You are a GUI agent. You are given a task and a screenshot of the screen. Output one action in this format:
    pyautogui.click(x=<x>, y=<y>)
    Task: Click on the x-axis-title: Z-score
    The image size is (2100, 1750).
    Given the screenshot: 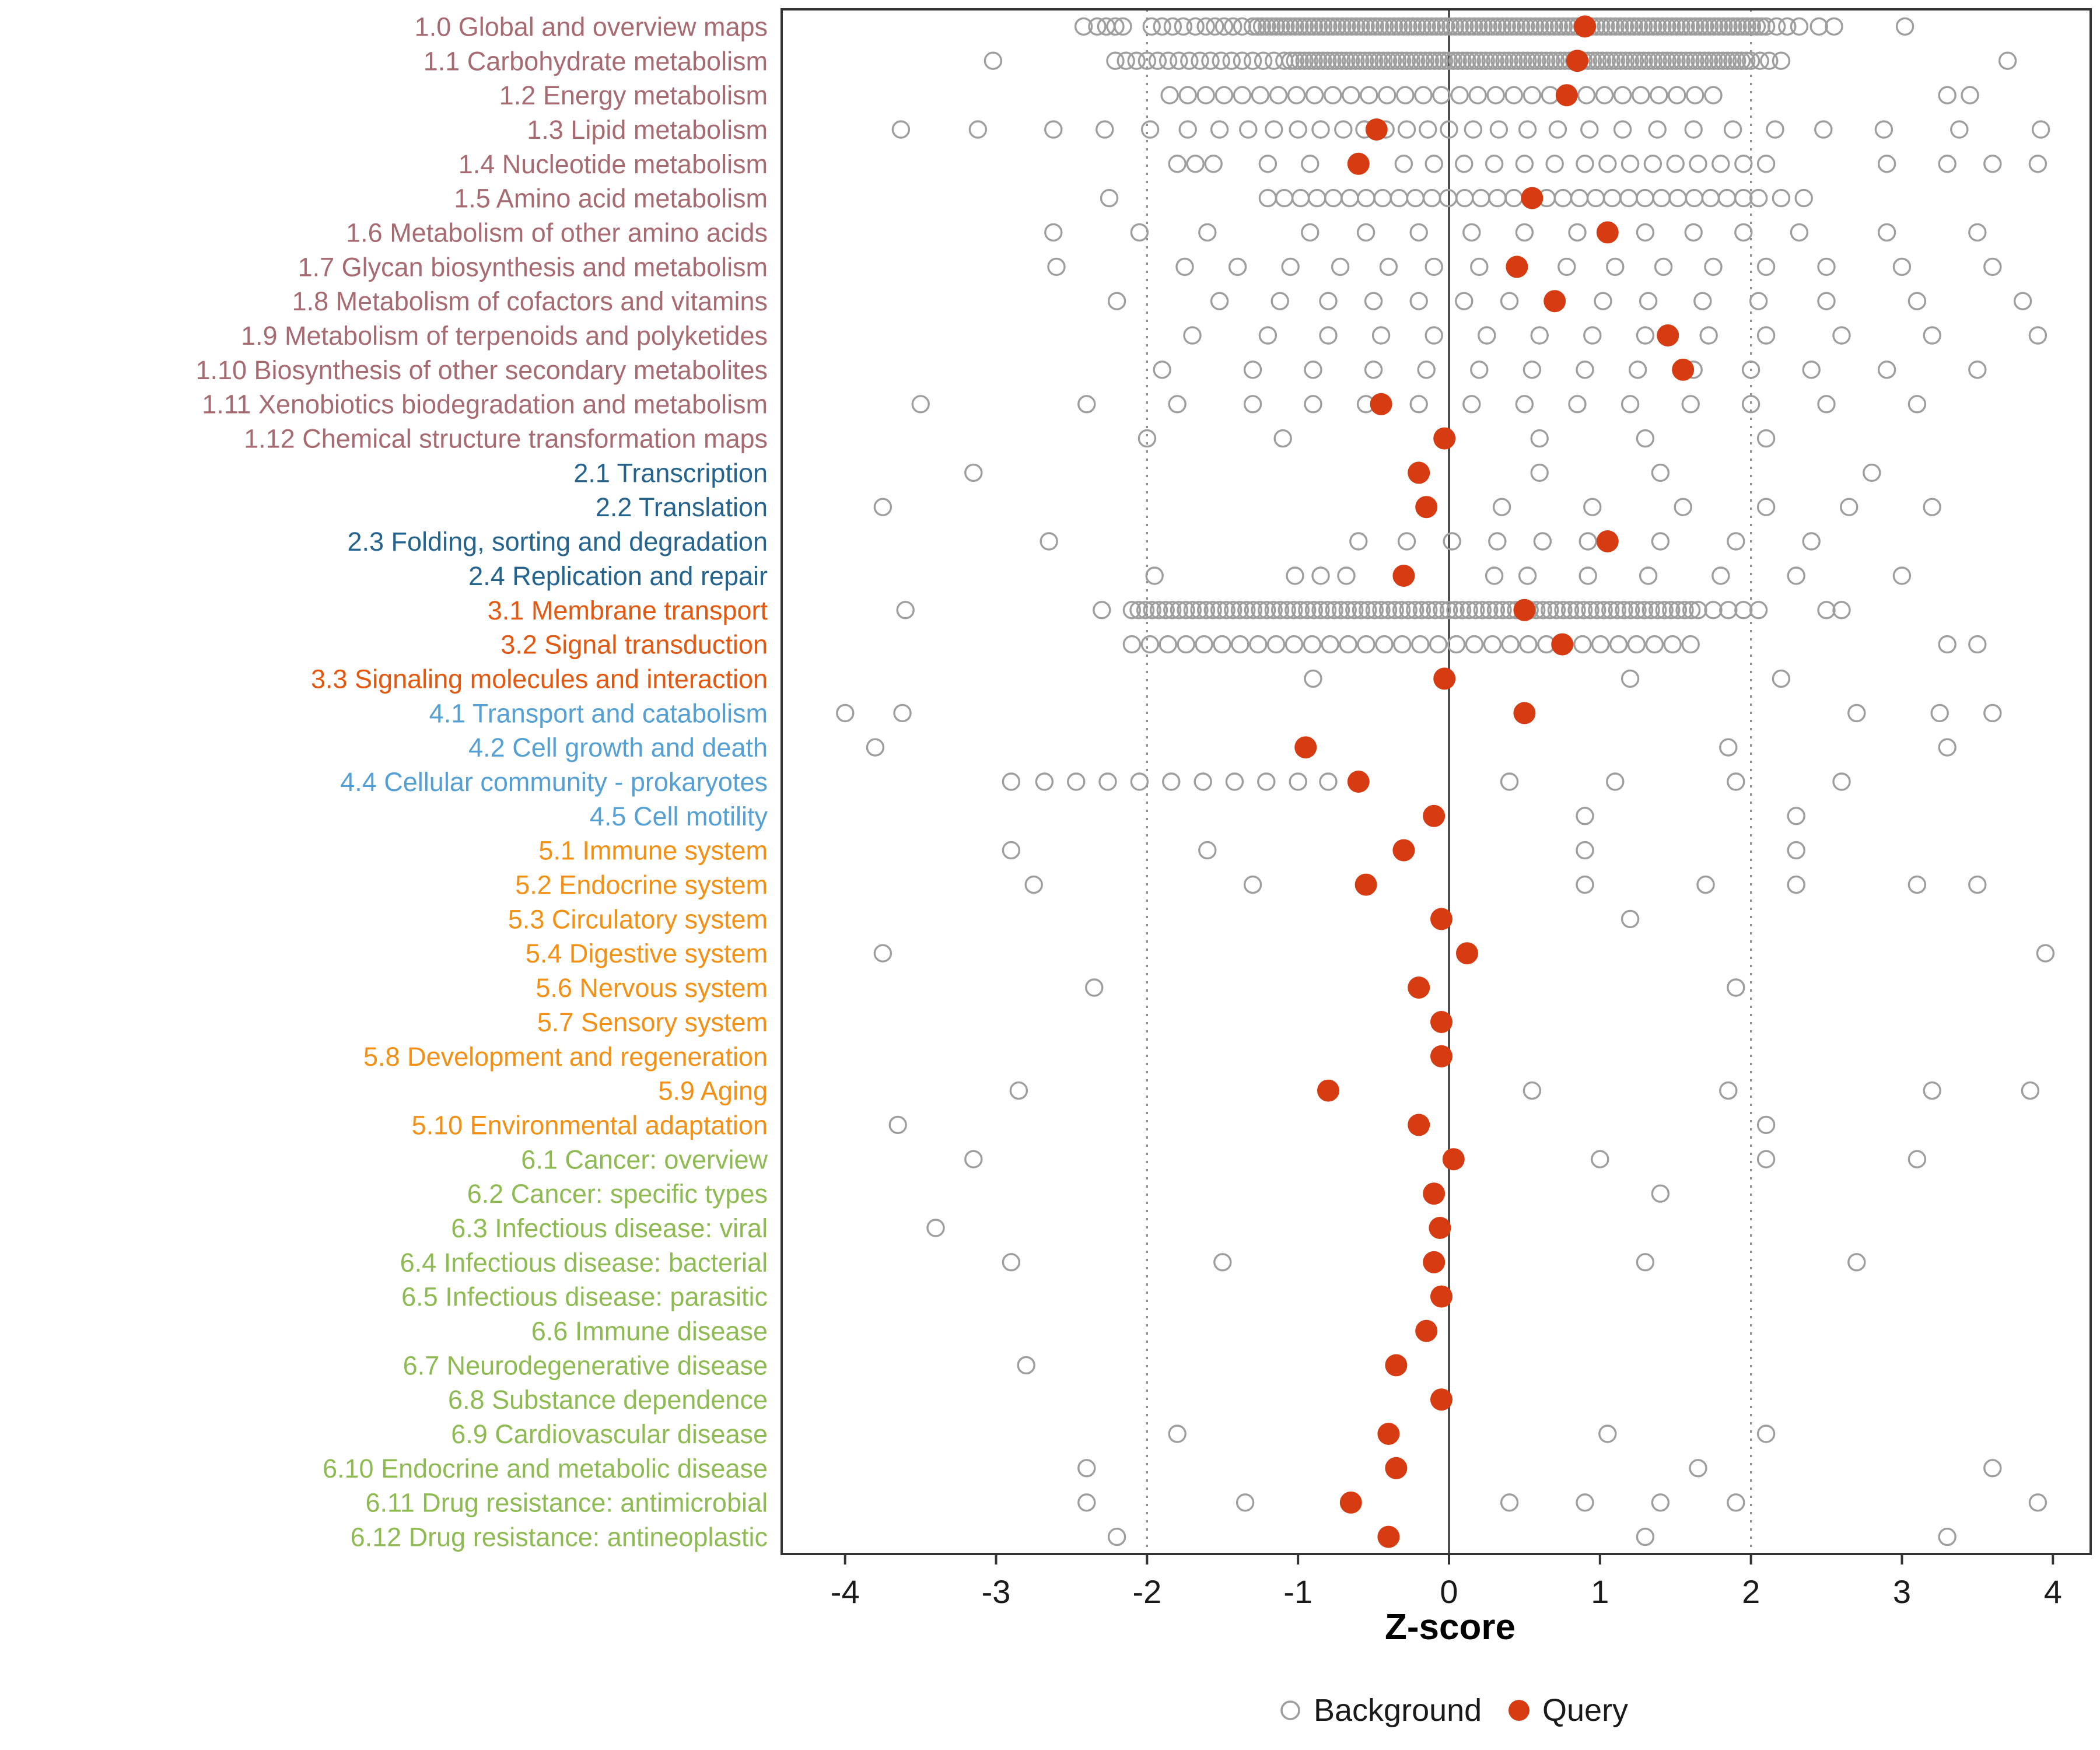 What is the action you would take?
    pyautogui.click(x=1450, y=1627)
    